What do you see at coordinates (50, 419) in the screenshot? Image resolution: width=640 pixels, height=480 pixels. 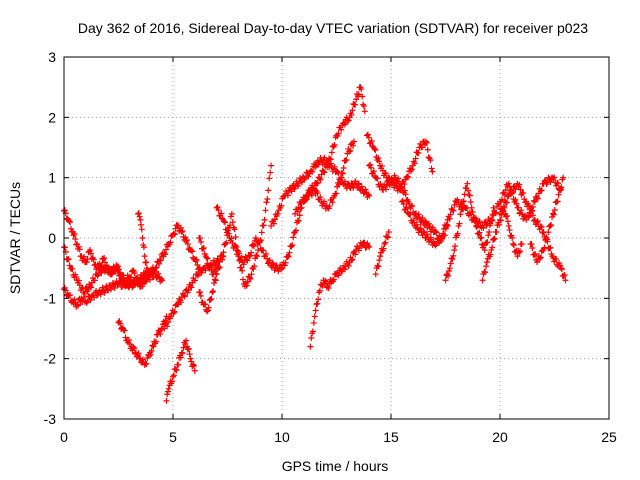 I see `y-tick-label: -3` at bounding box center [50, 419].